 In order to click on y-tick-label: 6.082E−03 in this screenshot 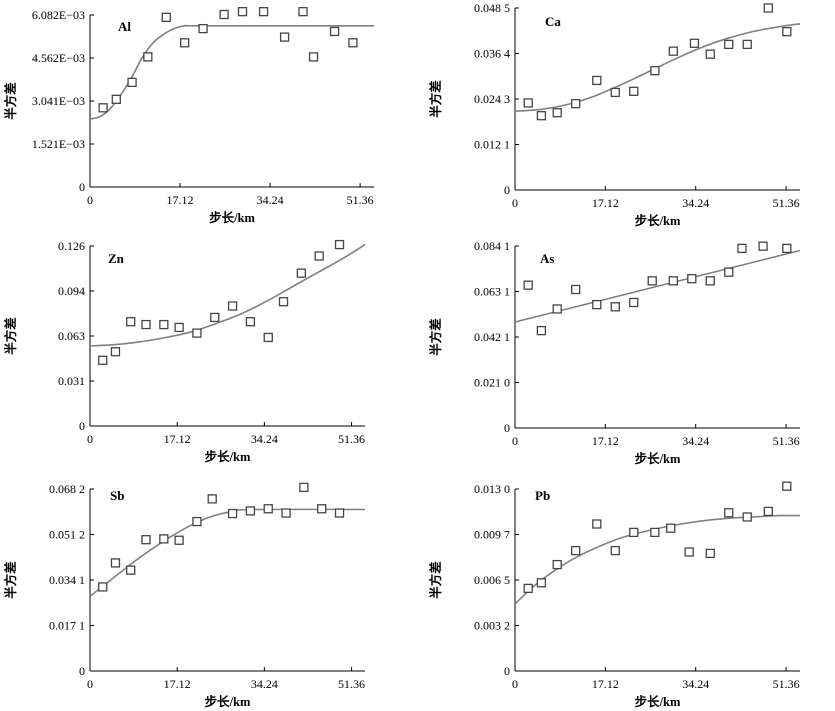, I will do `click(58, 15)`.